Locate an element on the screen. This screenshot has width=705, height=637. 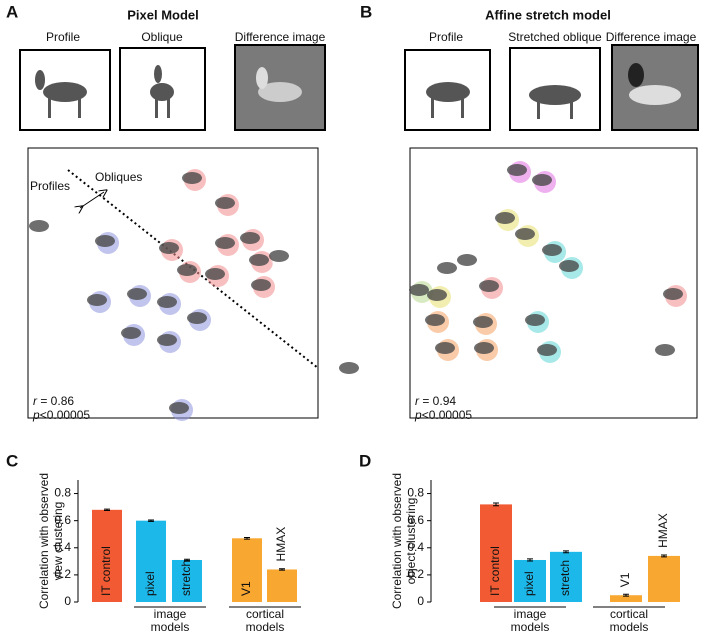
y-axis-label: view clustering is located at coordinates (58, 541).